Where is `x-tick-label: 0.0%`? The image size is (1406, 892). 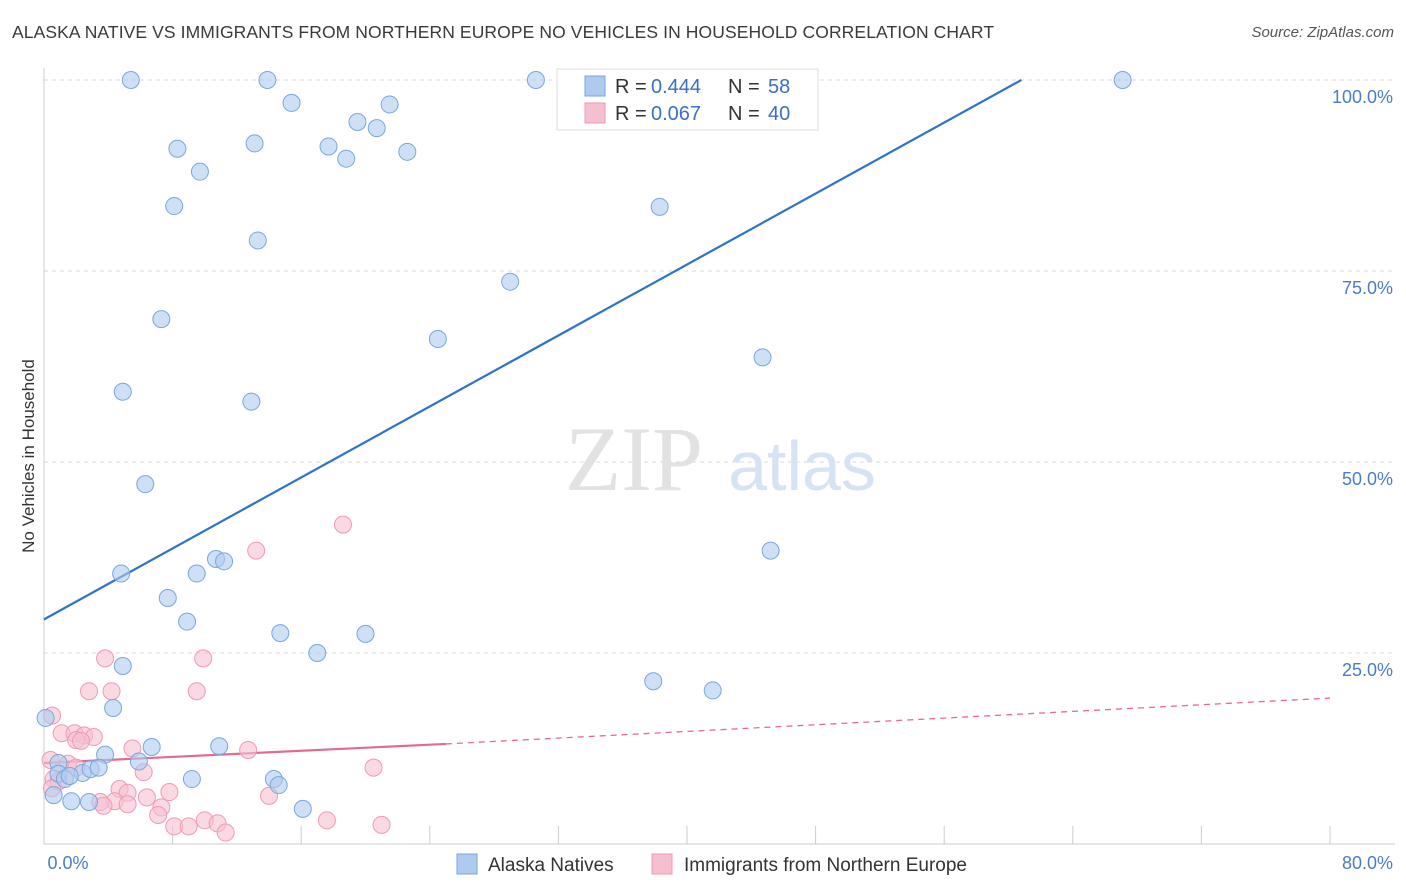 x-tick-label: 0.0% is located at coordinates (67, 863).